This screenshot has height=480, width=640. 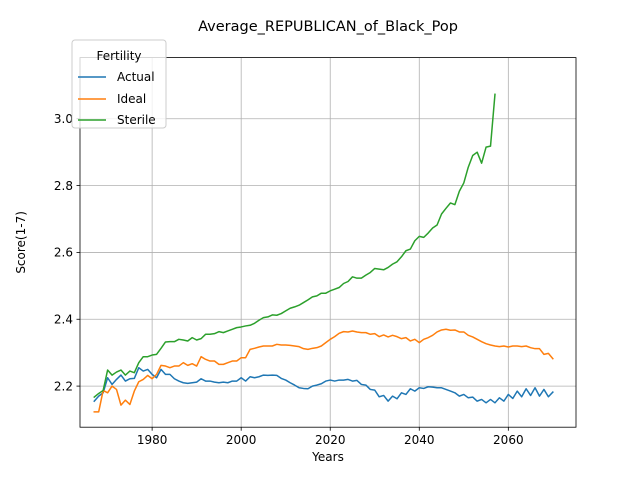 What do you see at coordinates (136, 77) in the screenshot?
I see `legend-label-actual: Actual` at bounding box center [136, 77].